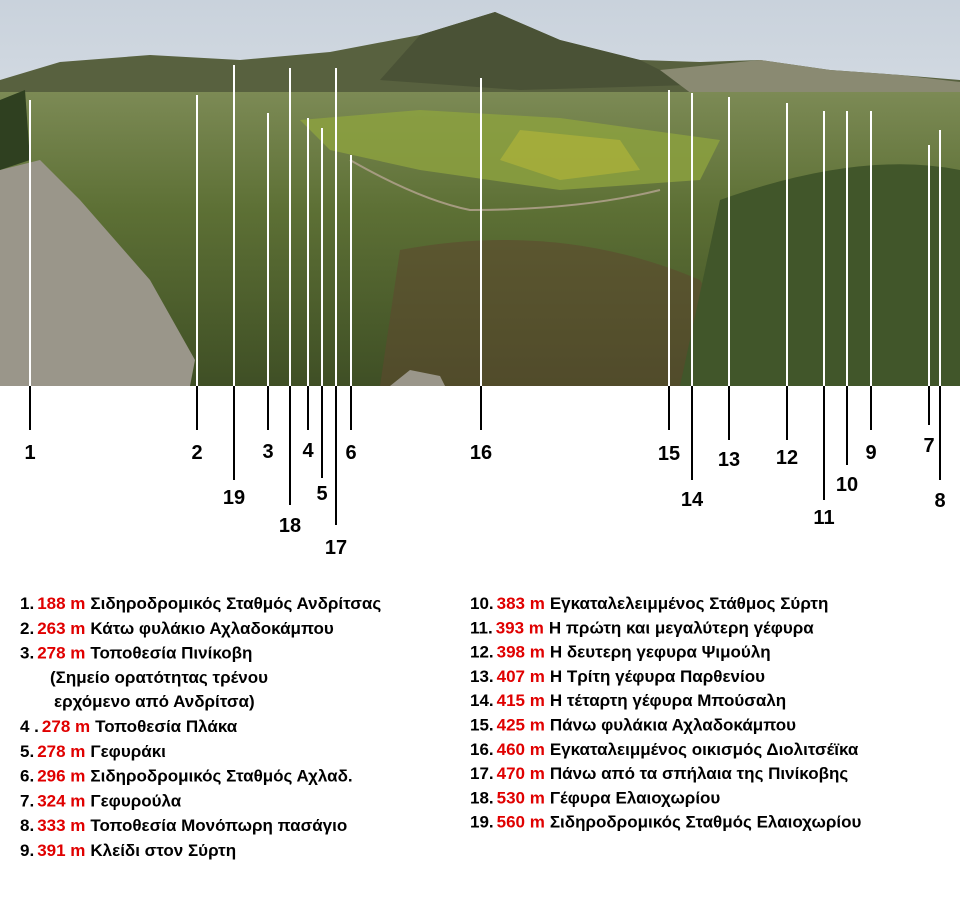  I want to click on legend-elevation: 263 m, so click(61, 628).